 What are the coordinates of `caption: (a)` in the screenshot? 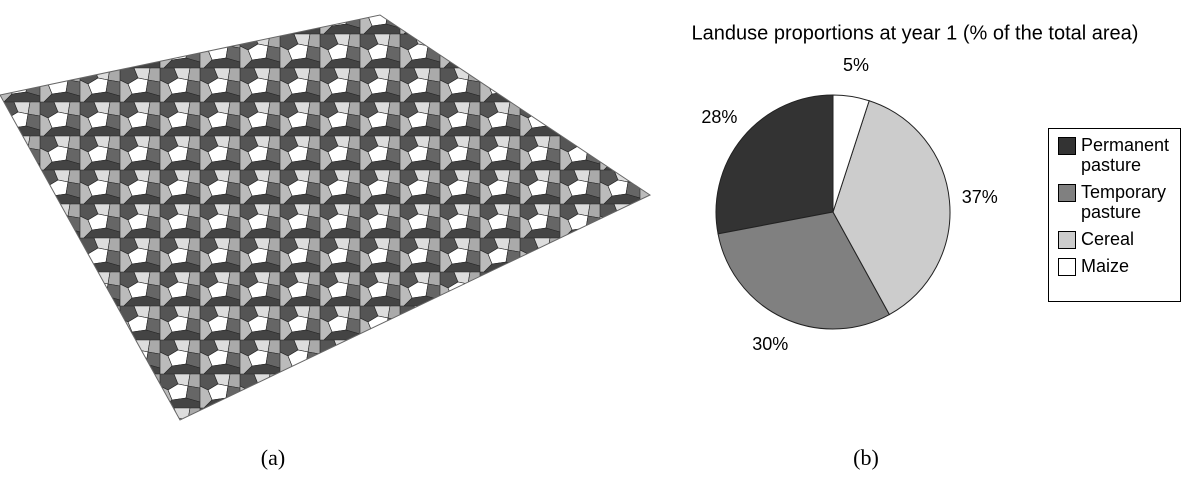 It's located at (273, 457).